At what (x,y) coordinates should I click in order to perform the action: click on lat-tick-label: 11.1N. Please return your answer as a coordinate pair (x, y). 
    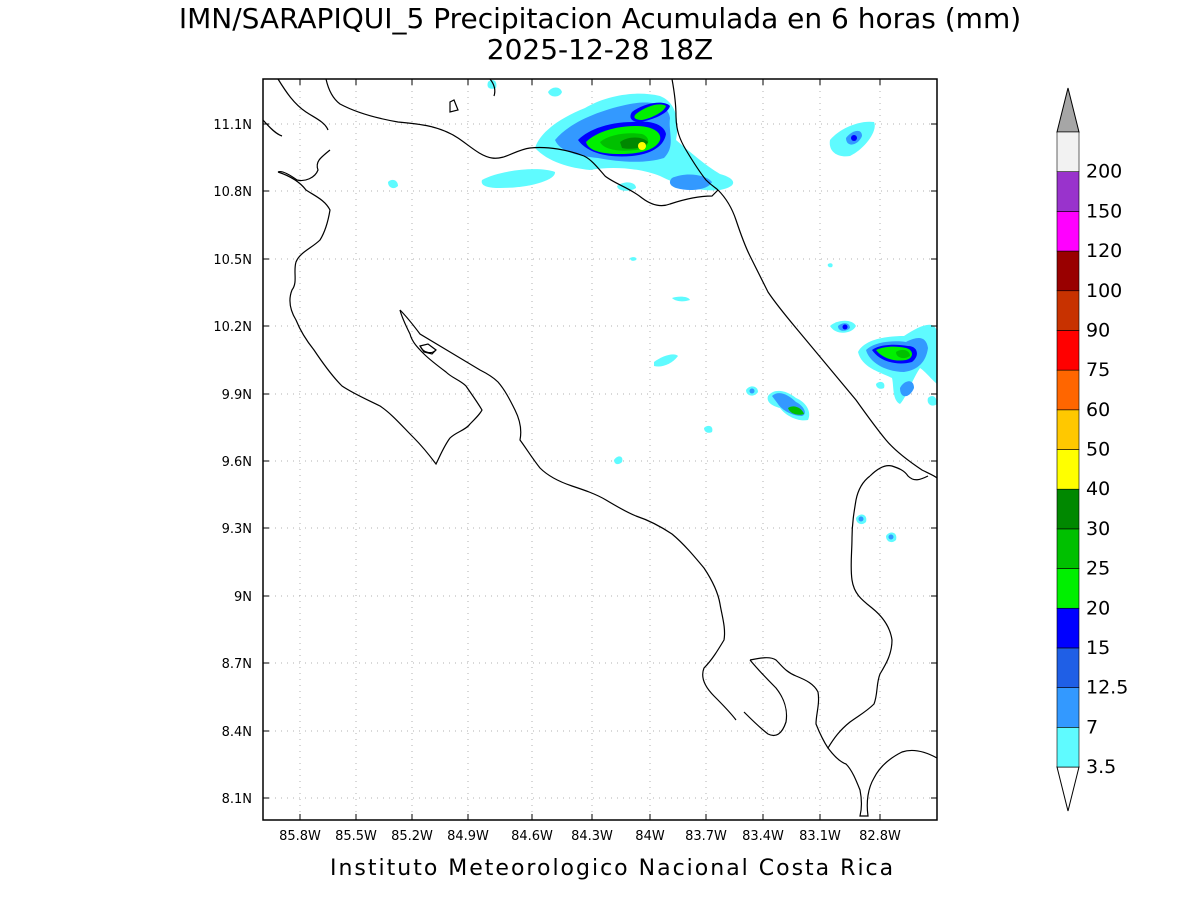
    Looking at the image, I should click on (232, 125).